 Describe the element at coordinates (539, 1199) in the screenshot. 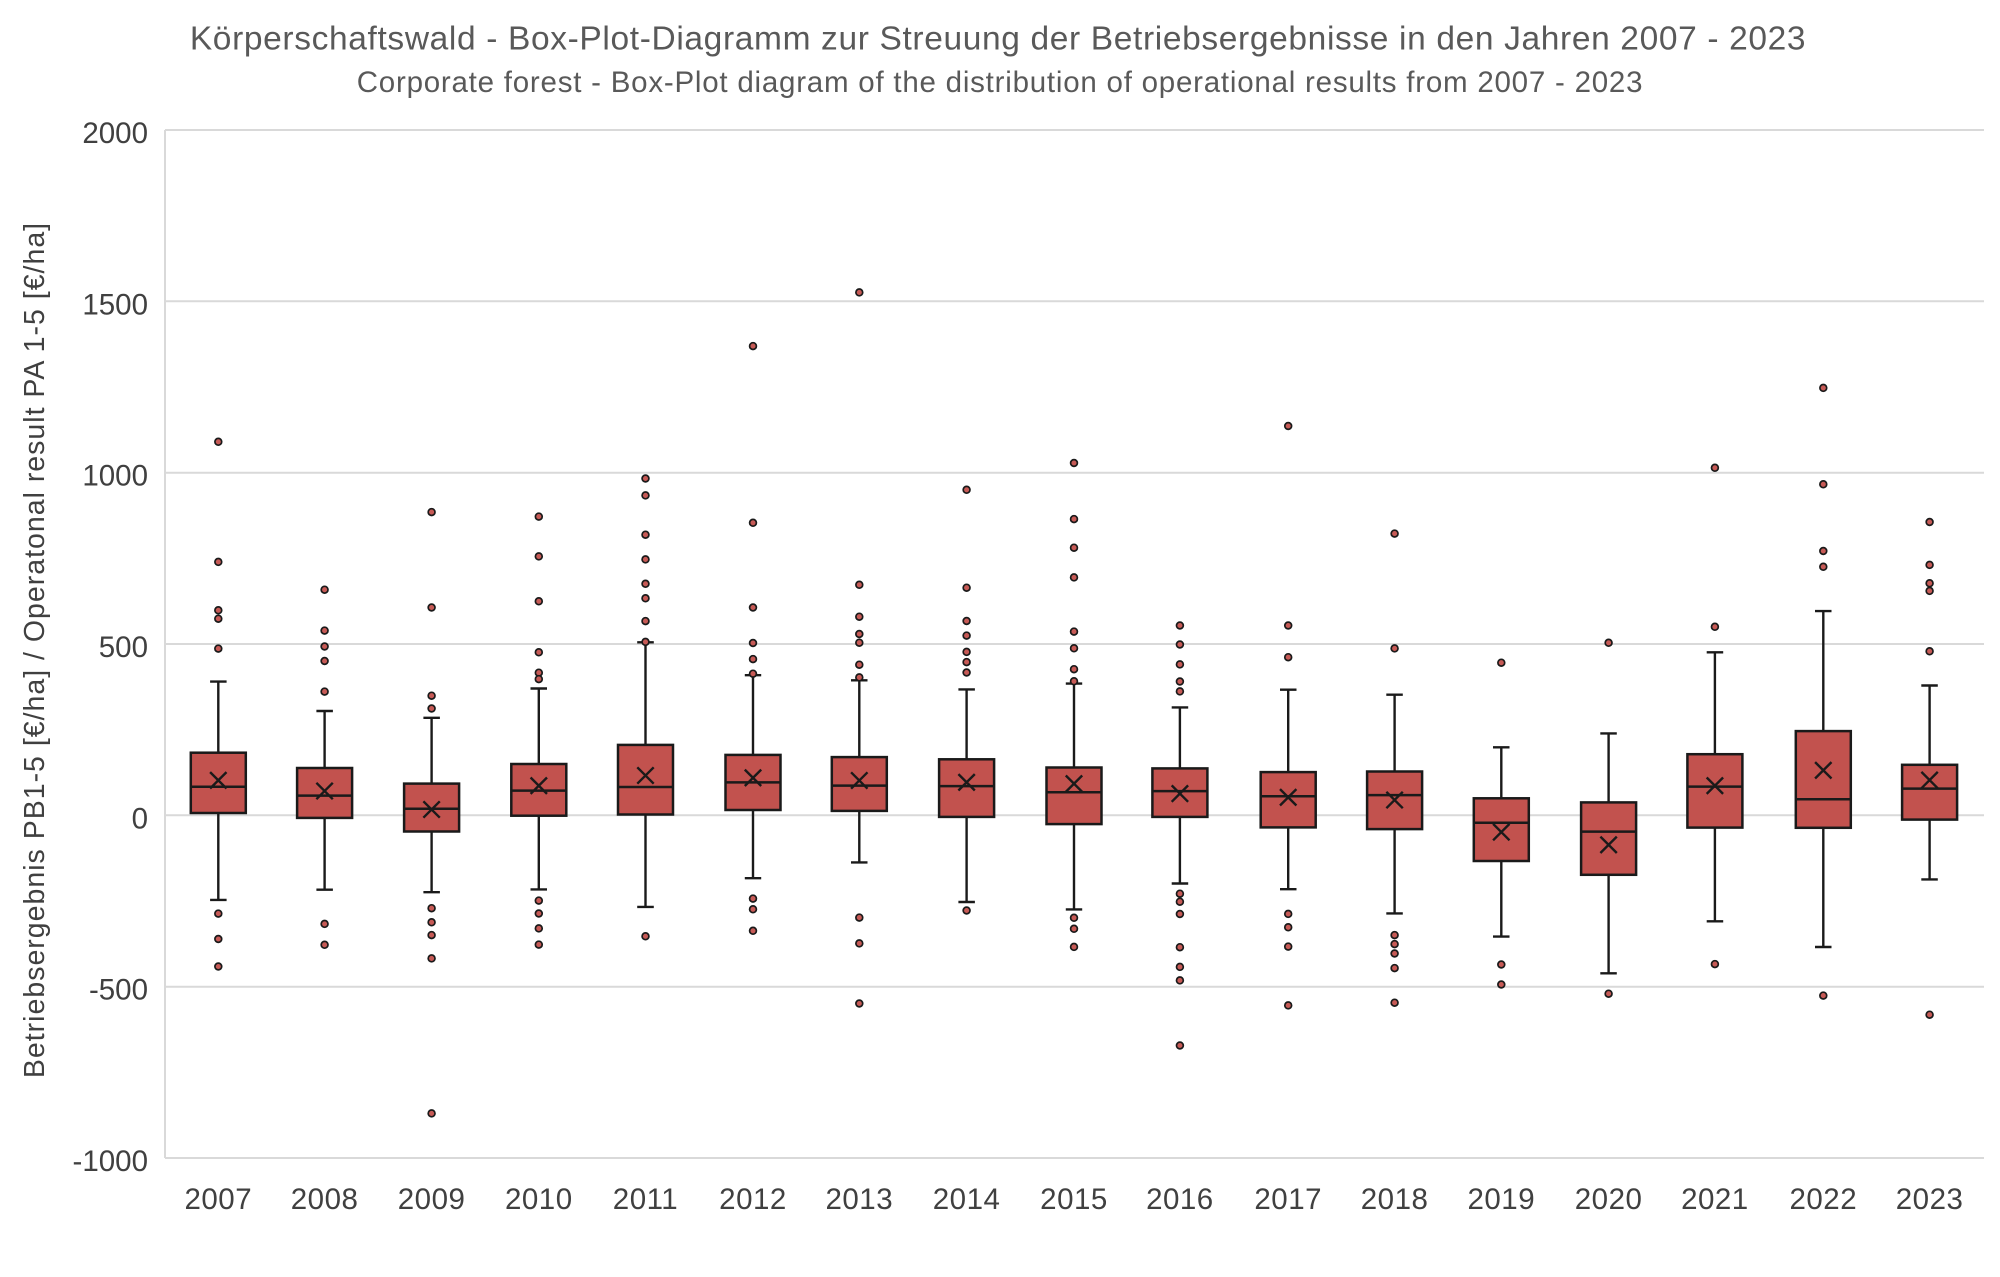

I see `svg-text: 2010` at that location.